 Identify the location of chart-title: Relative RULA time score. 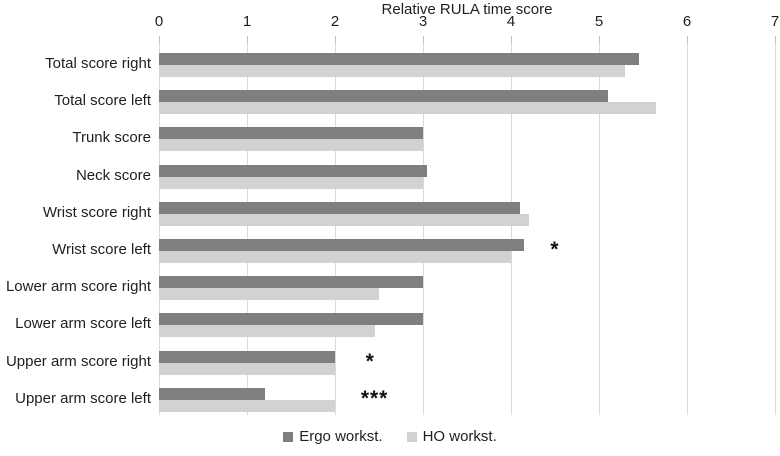
(467, 9).